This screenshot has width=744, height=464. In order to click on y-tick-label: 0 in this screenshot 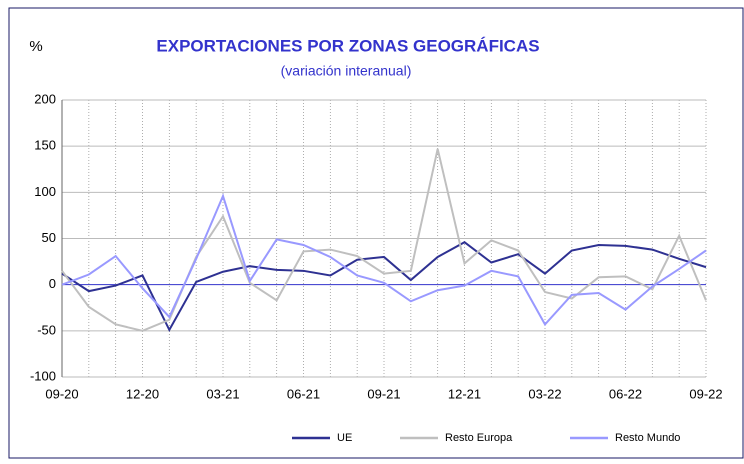, I will do `click(52, 283)`.